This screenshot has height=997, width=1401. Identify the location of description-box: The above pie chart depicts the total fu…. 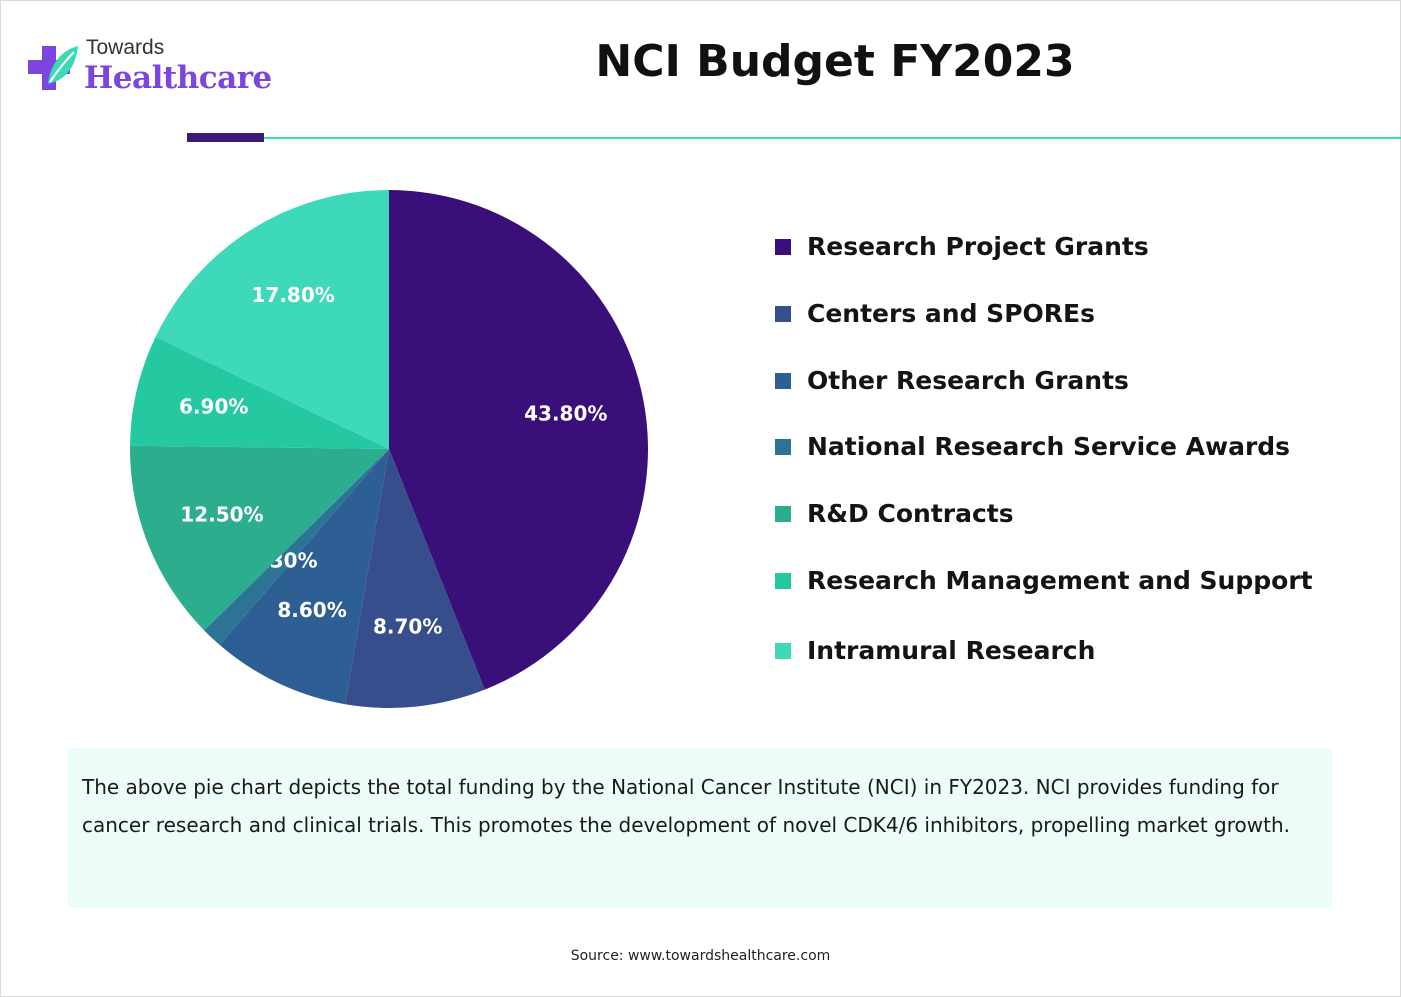
(700, 828).